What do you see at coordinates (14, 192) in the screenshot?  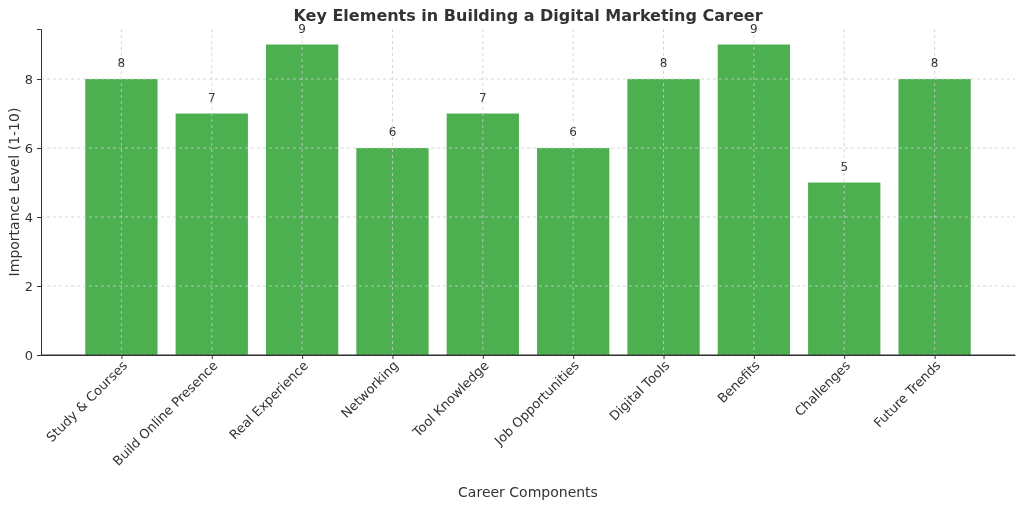 I see `y-axis-title: Importance Level (1-10)` at bounding box center [14, 192].